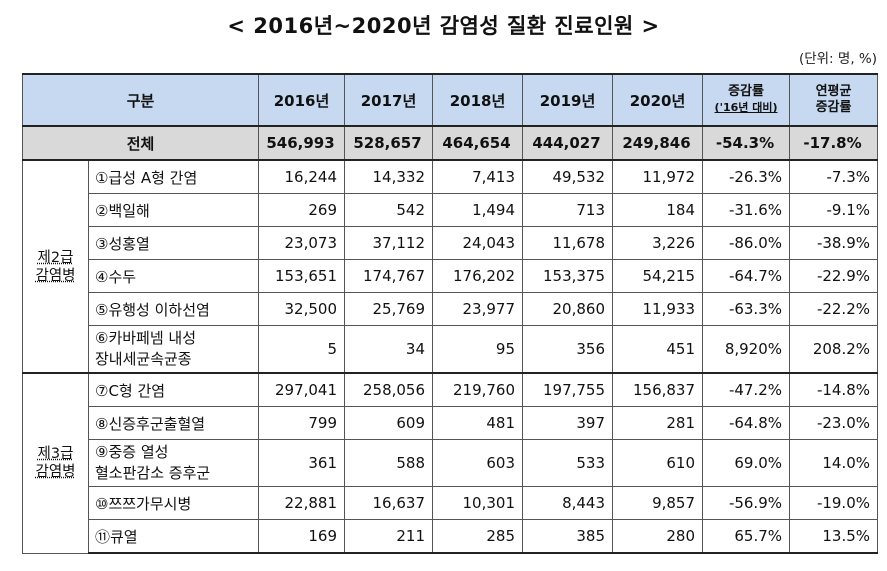 The height and width of the screenshot is (571, 887). What do you see at coordinates (478, 536) in the screenshot?
I see `cell-value: 285` at bounding box center [478, 536].